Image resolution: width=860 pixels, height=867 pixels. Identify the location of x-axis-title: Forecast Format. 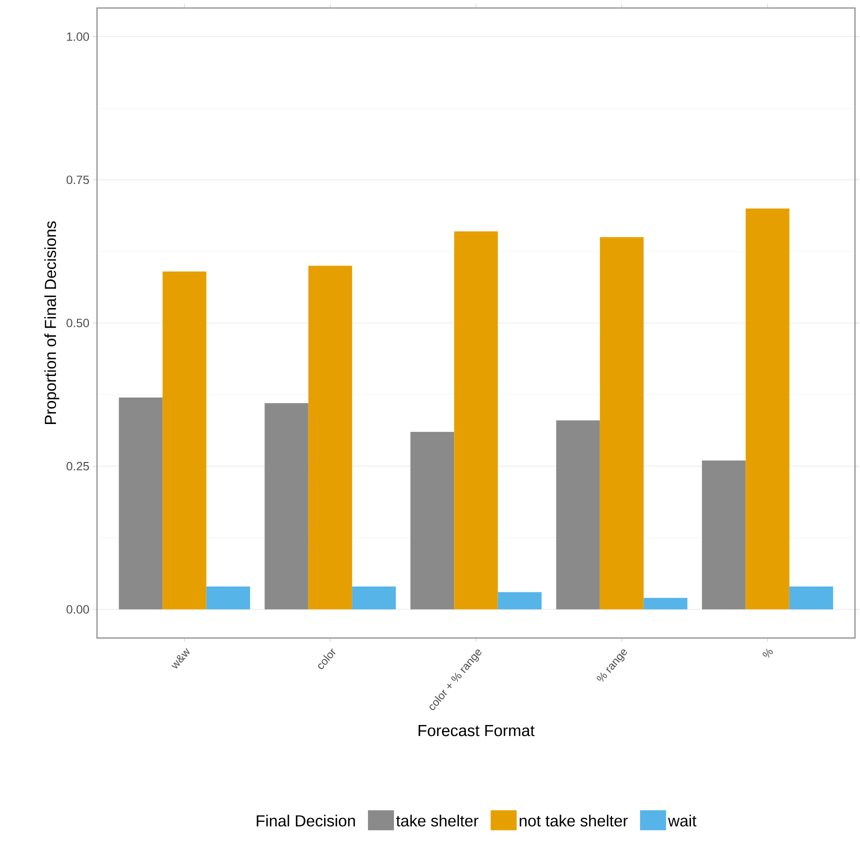
(476, 730).